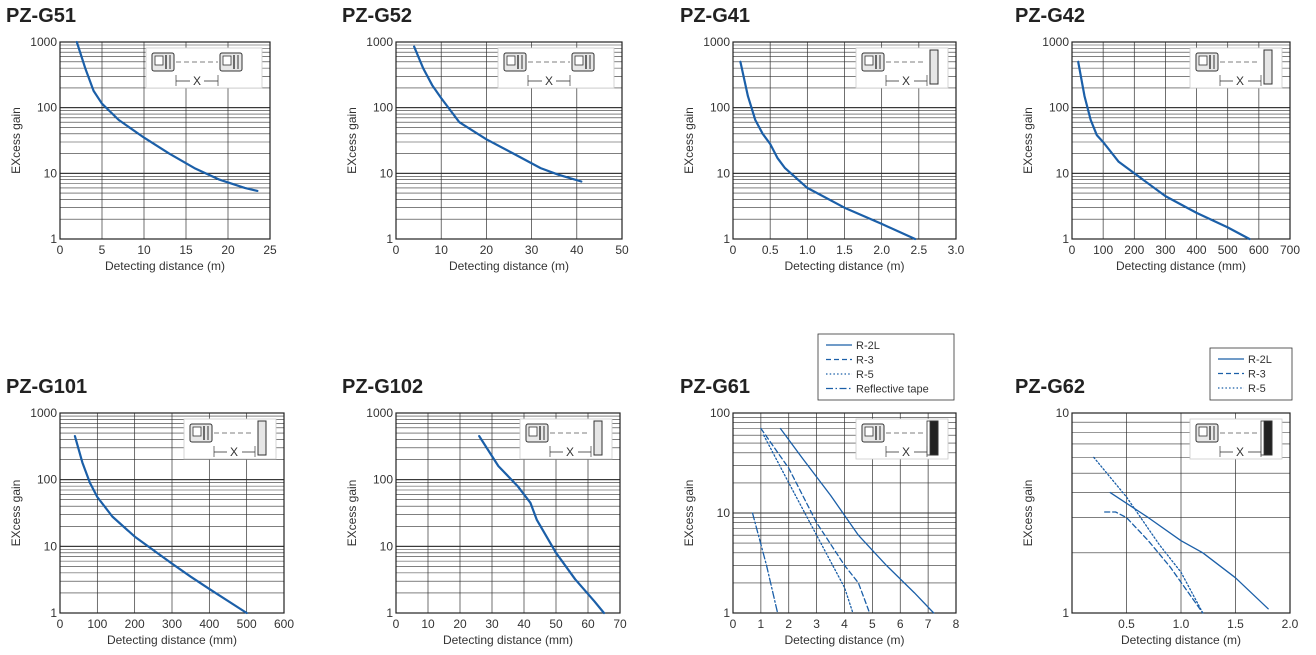  What do you see at coordinates (186, 250) in the screenshot?
I see `x-tick-label: 15` at bounding box center [186, 250].